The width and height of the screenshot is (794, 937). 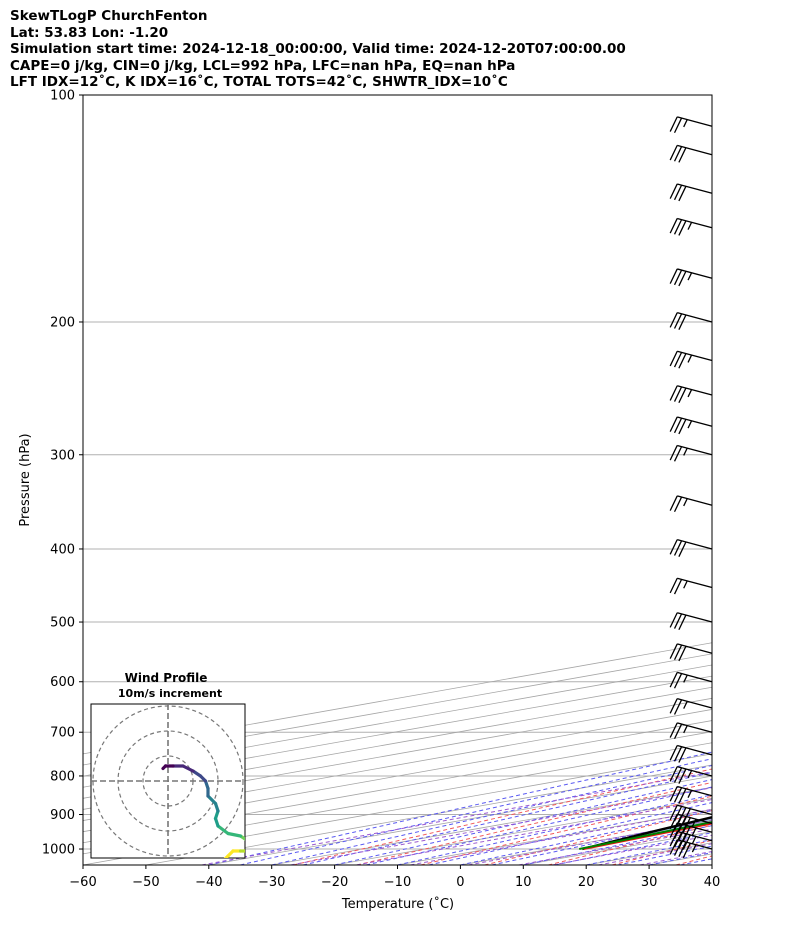 I want to click on x-tick-label: −10, so click(x=397, y=882).